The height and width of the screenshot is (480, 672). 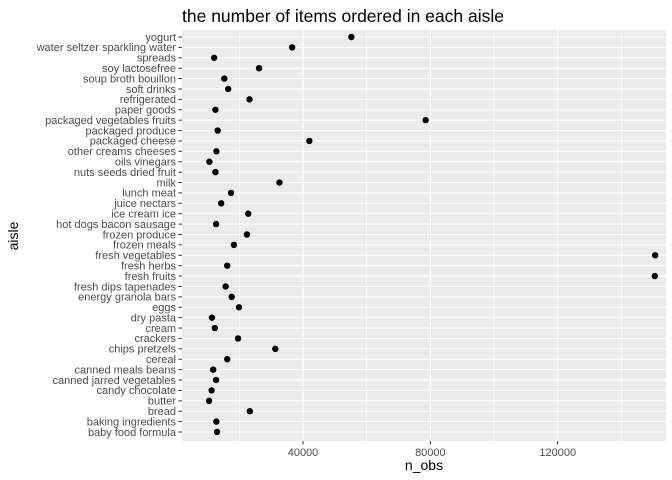 What do you see at coordinates (161, 360) in the screenshot?
I see `y-tick-label: cereal` at bounding box center [161, 360].